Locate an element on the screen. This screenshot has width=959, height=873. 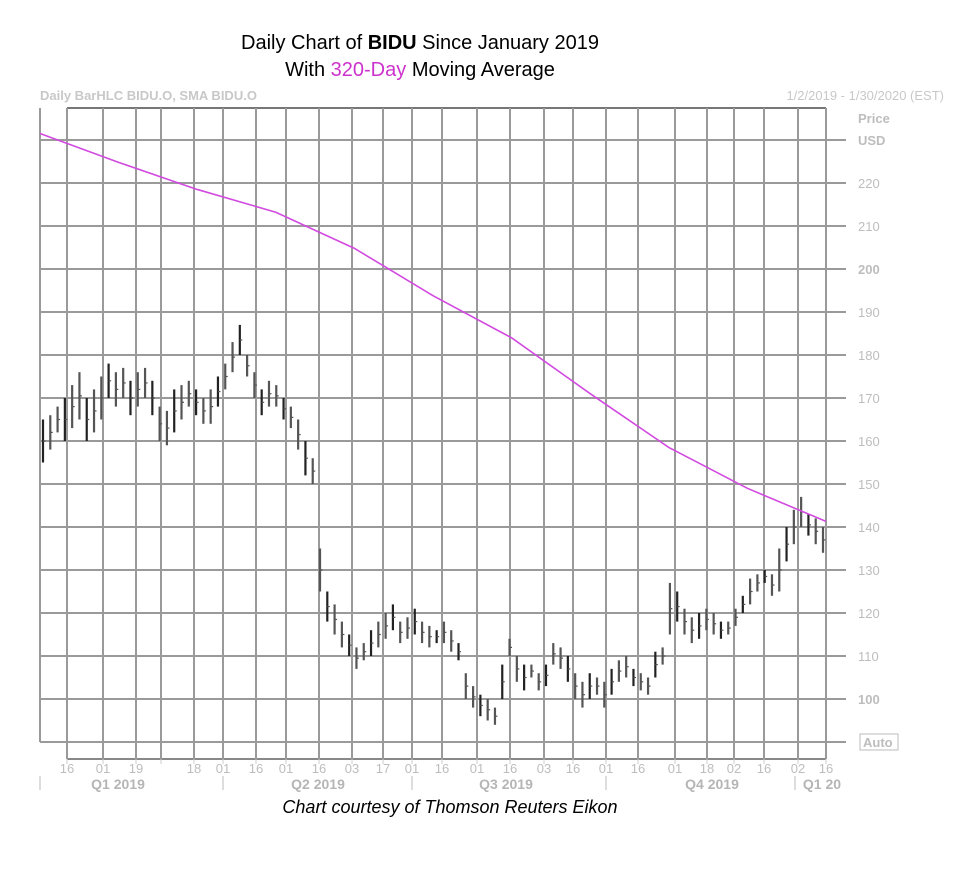
series-description: Daily BarHLC BIDU.O, SMA BIDU.O is located at coordinates (148, 95).